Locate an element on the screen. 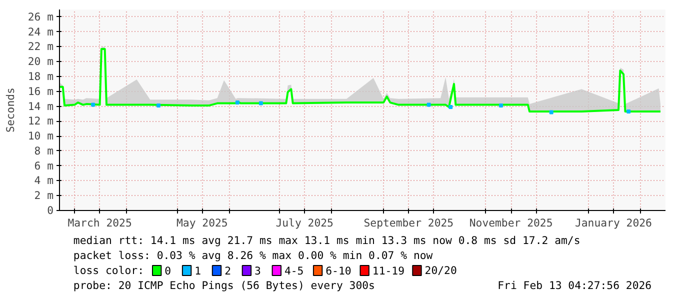 This screenshot has width=697, height=297. text: probe: 20 ICMP Echo Pings (56 Bytes) every 300s is located at coordinates (224, 285).